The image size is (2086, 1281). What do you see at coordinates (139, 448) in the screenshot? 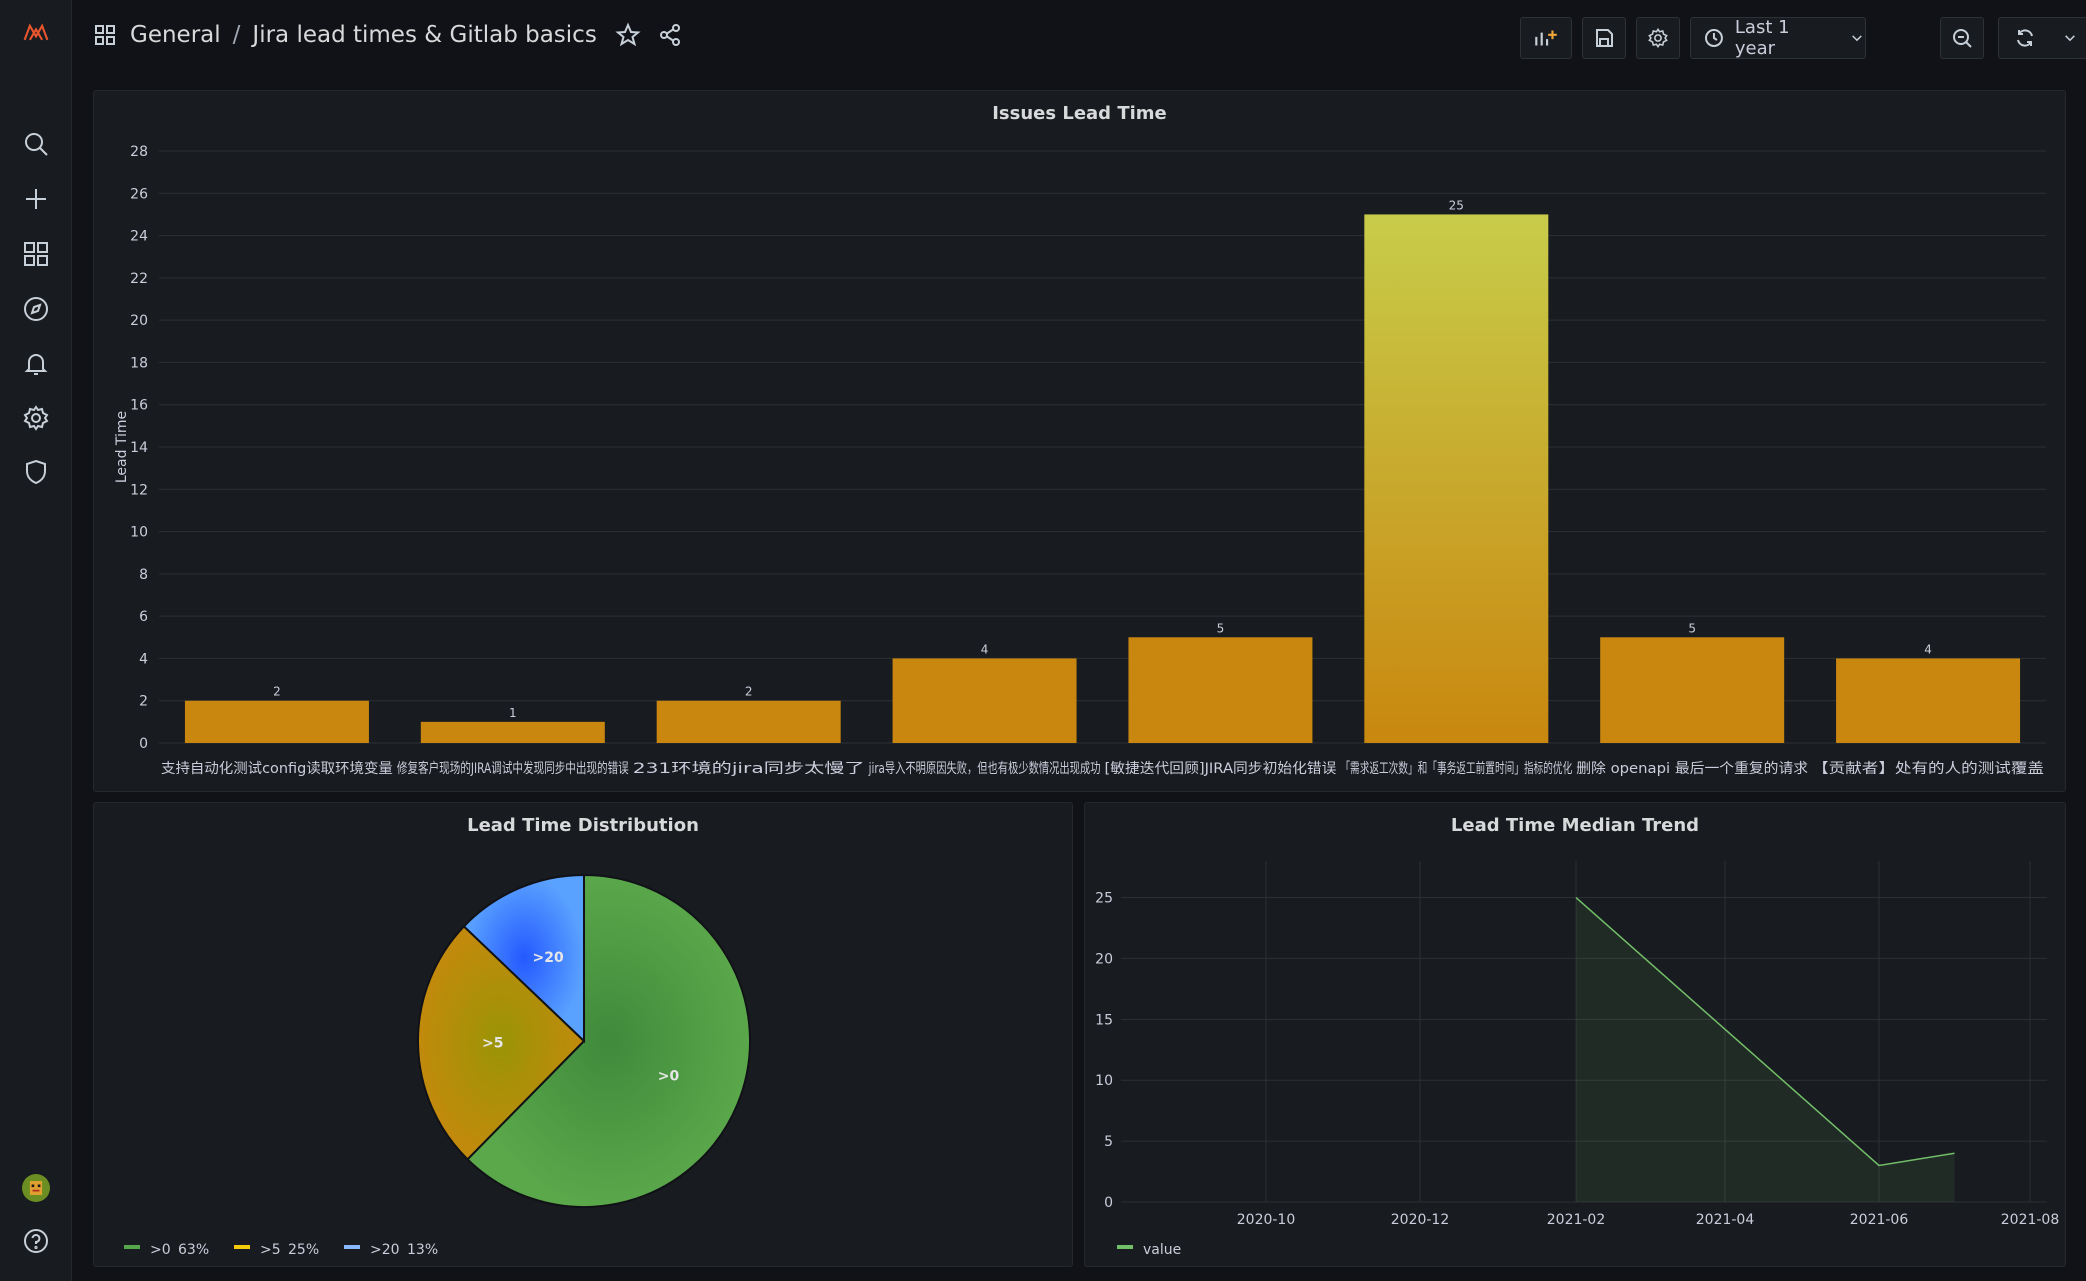
I see `y-tick-label: 14` at bounding box center [139, 448].